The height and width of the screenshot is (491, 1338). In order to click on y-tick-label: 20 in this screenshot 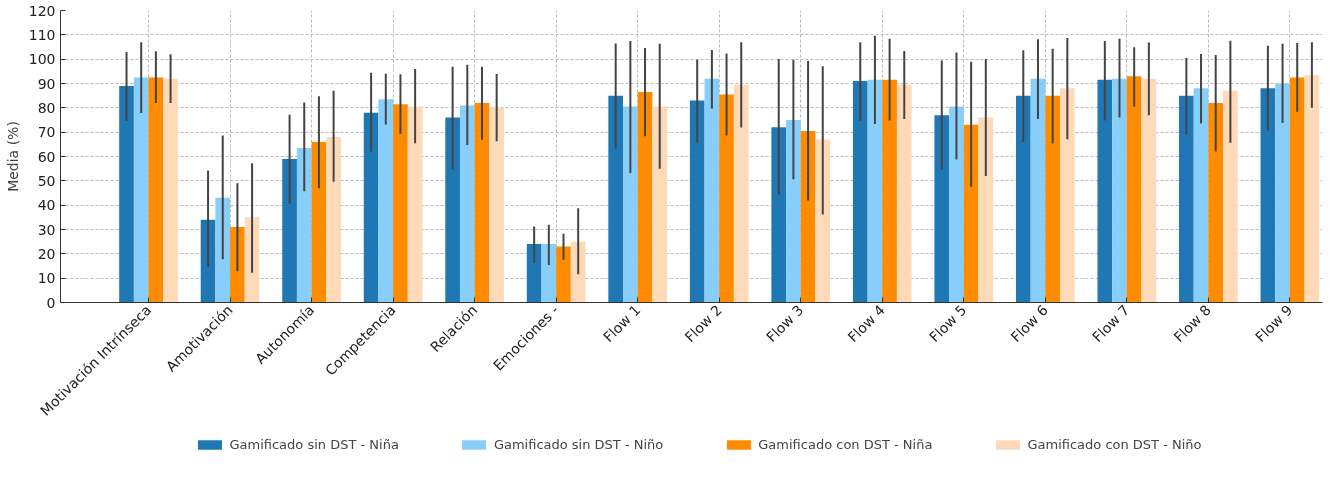, I will do `click(46, 253)`.